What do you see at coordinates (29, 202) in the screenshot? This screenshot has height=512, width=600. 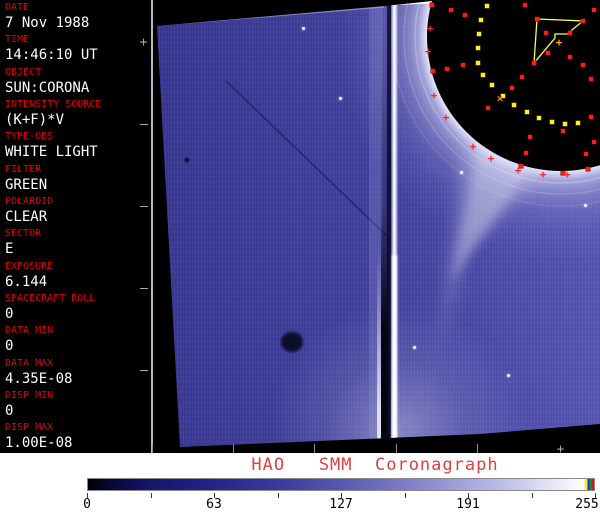 I see `field-label: POLAROID` at bounding box center [29, 202].